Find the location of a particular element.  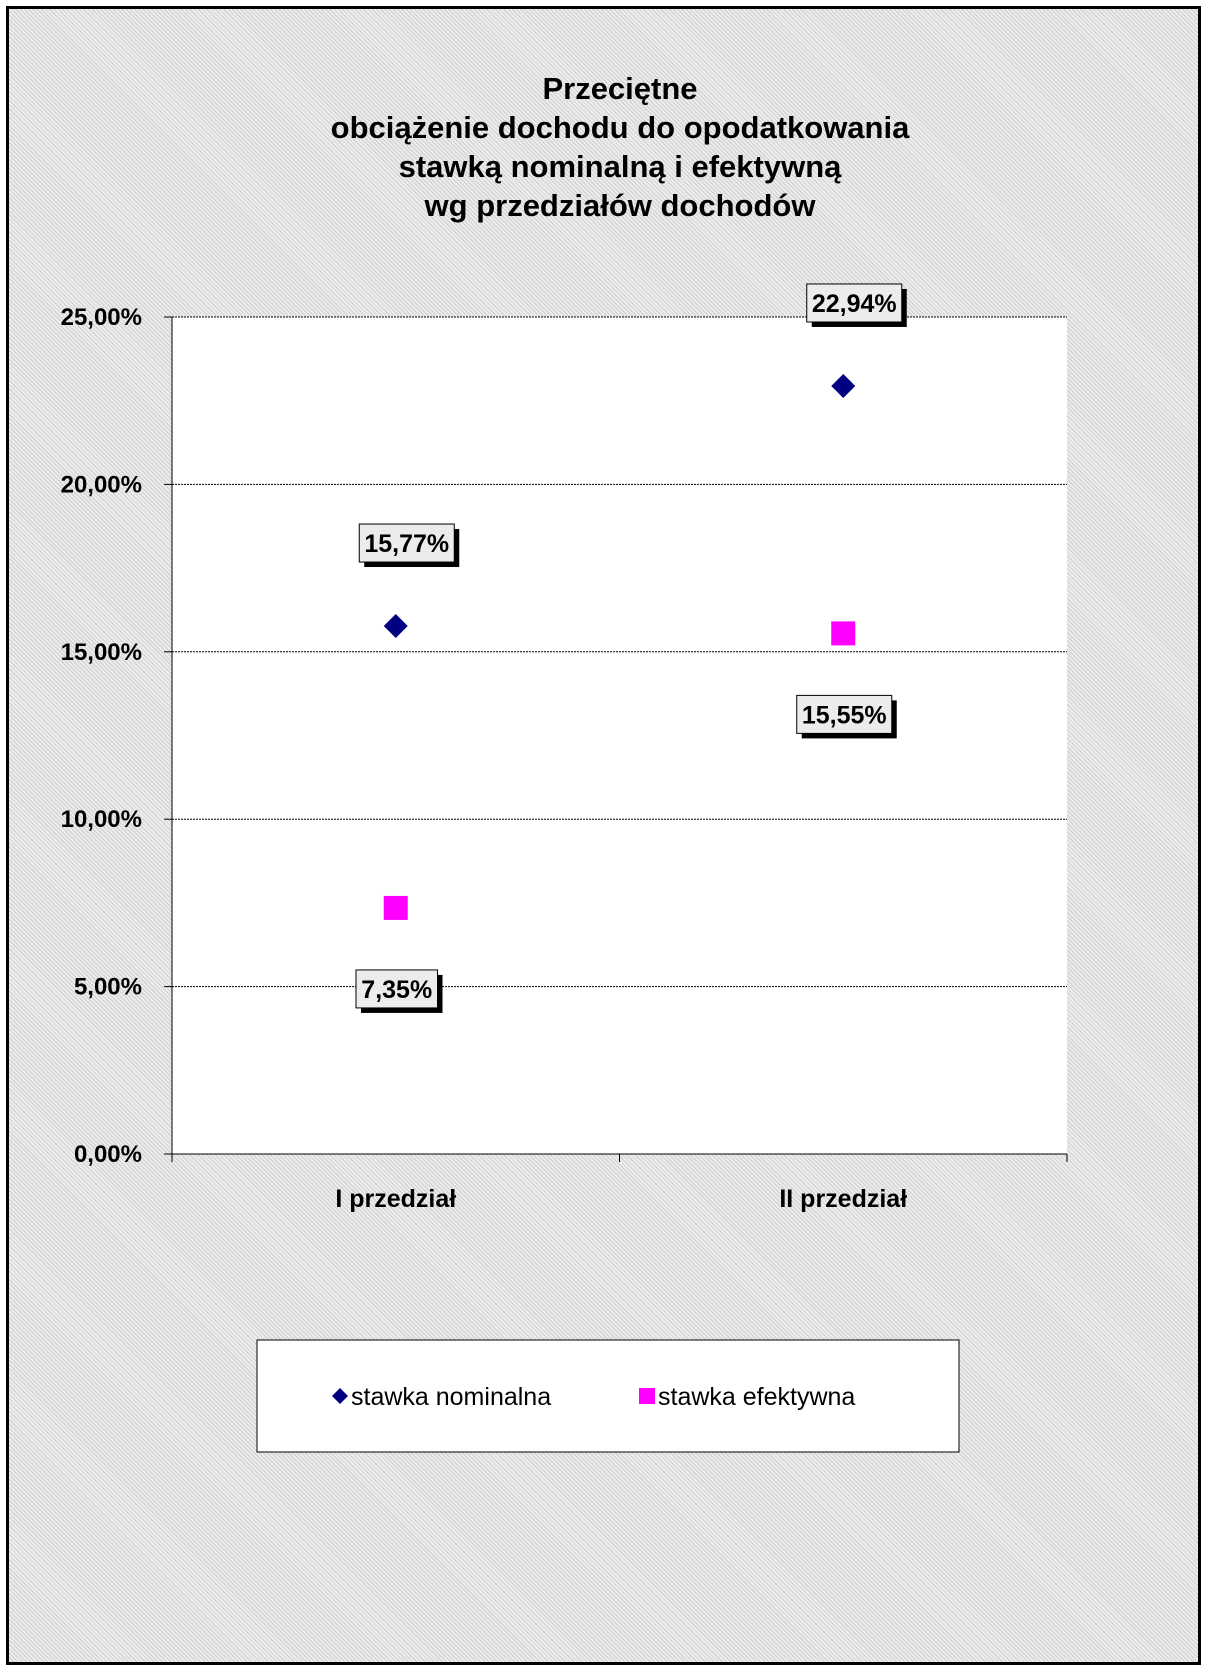

data-label-nominal: 15,77% is located at coordinates (406, 544).